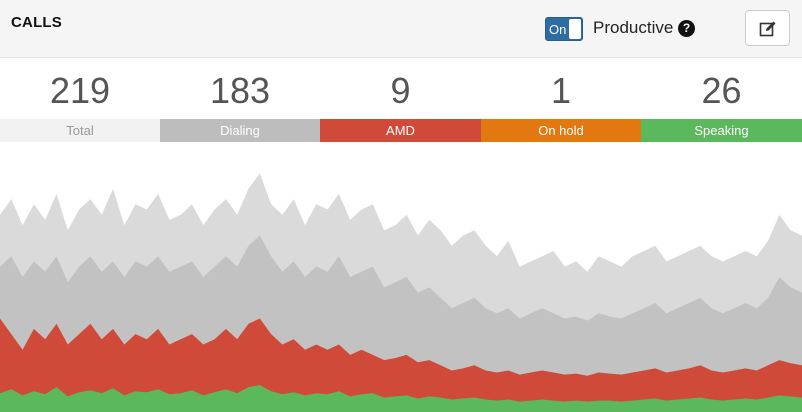  What do you see at coordinates (633, 27) in the screenshot?
I see `productive-label: Productive` at bounding box center [633, 27].